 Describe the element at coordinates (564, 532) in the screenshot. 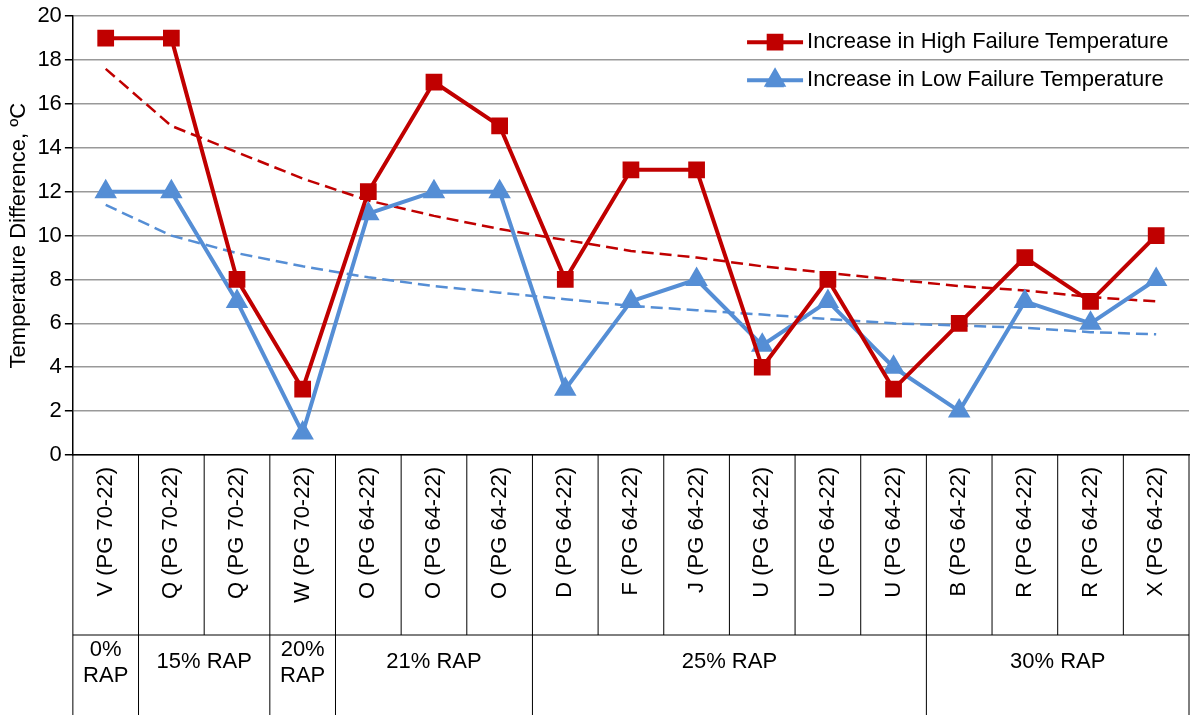

I see `x-tick-label: D (PG 64-22)` at that location.